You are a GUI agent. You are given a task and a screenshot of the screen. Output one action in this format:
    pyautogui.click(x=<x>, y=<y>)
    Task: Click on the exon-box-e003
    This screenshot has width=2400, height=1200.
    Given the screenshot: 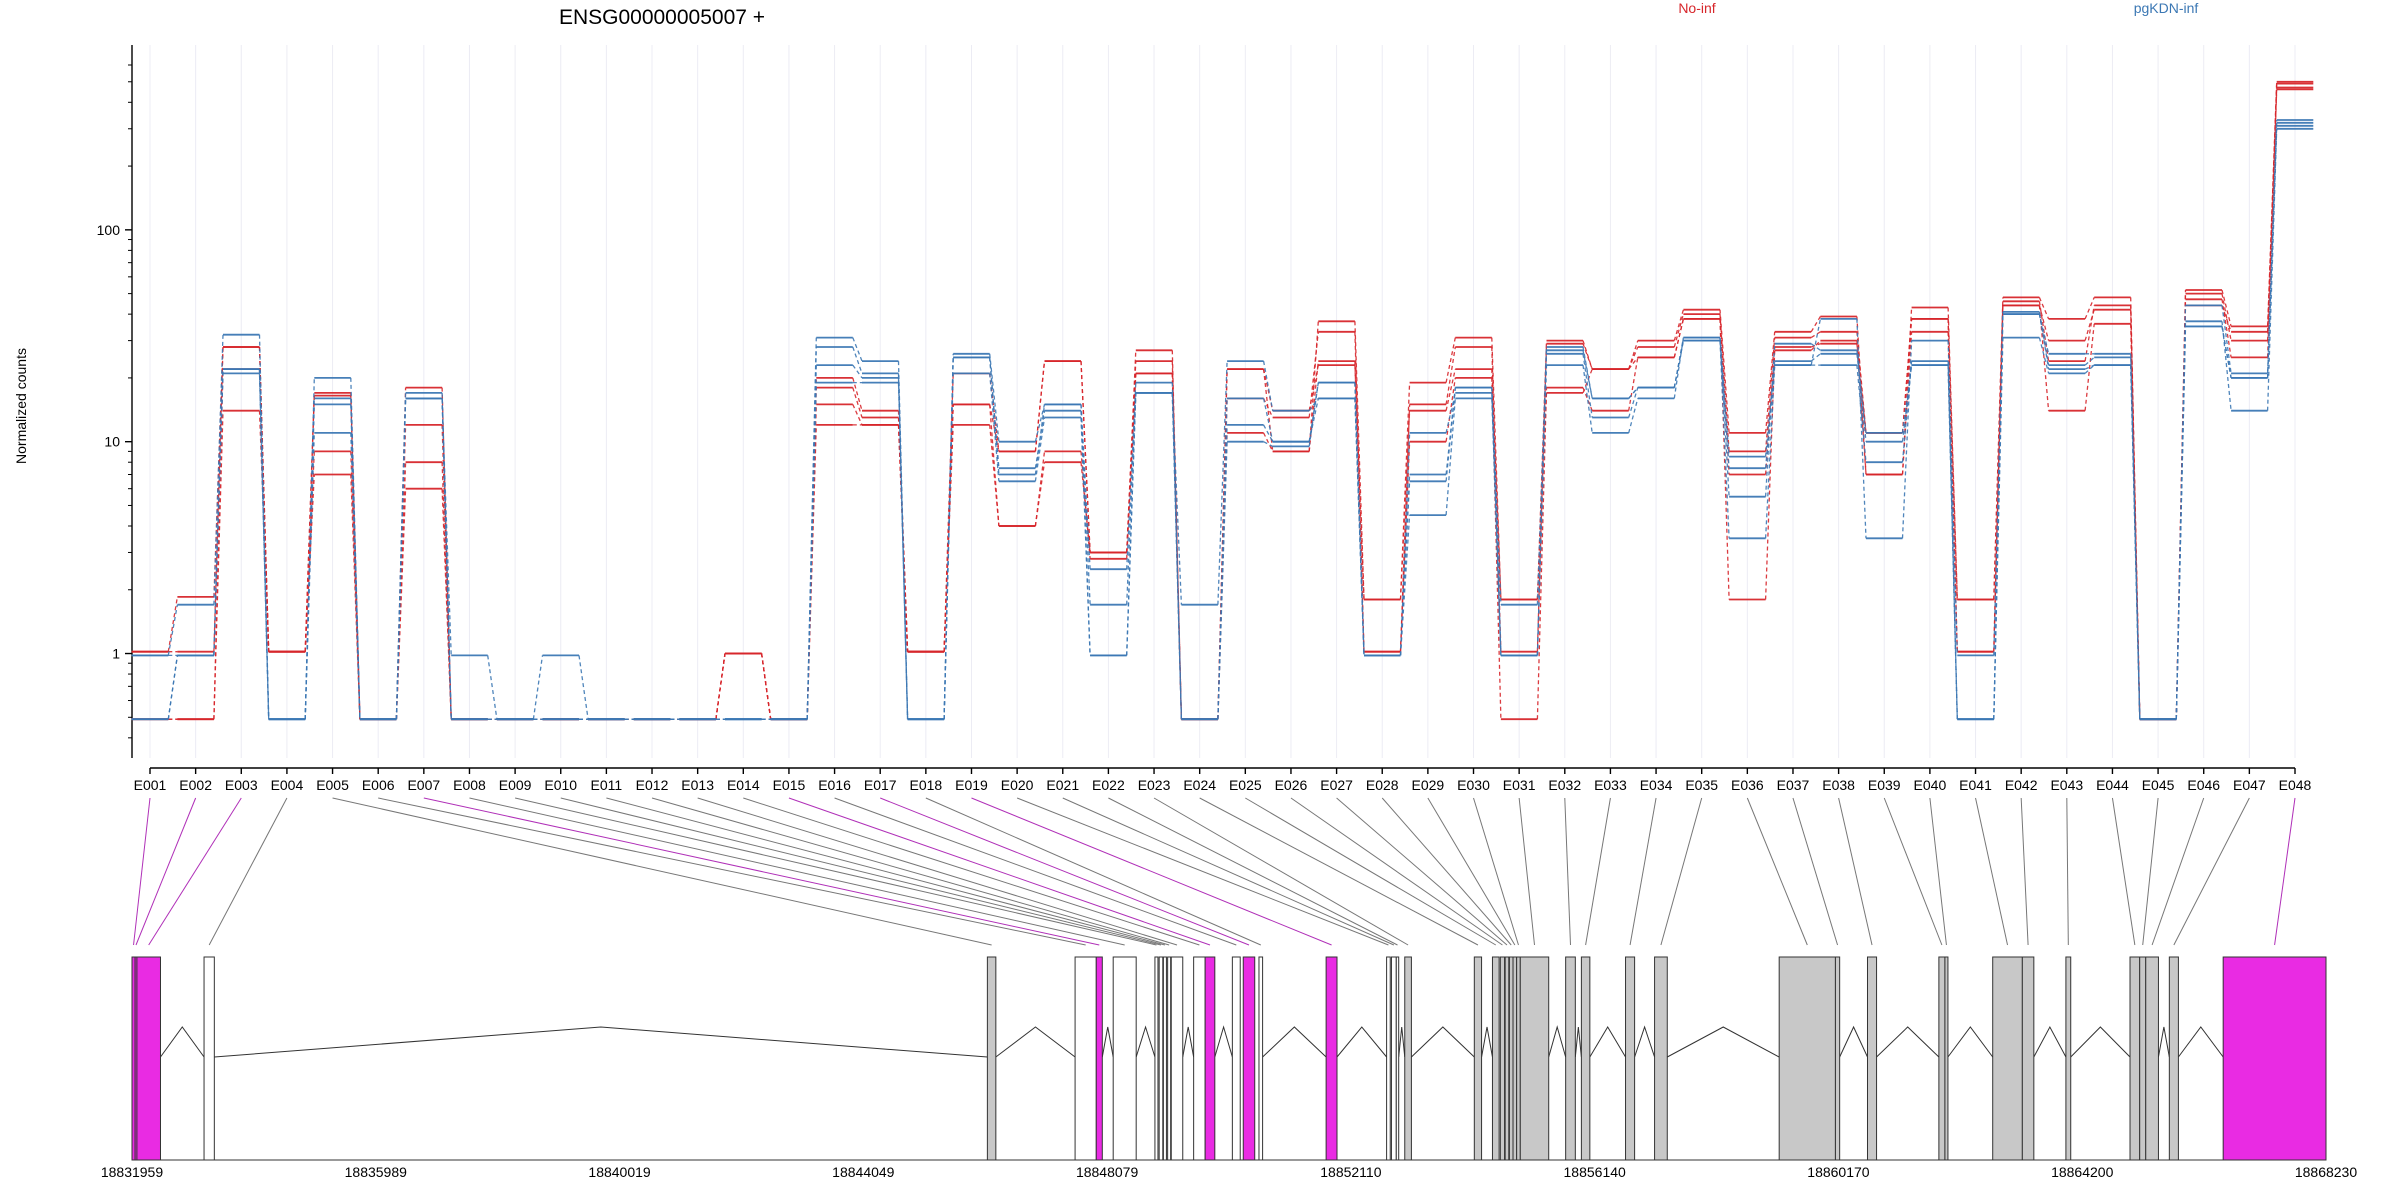 What is the action you would take?
    pyautogui.click(x=148, y=1058)
    